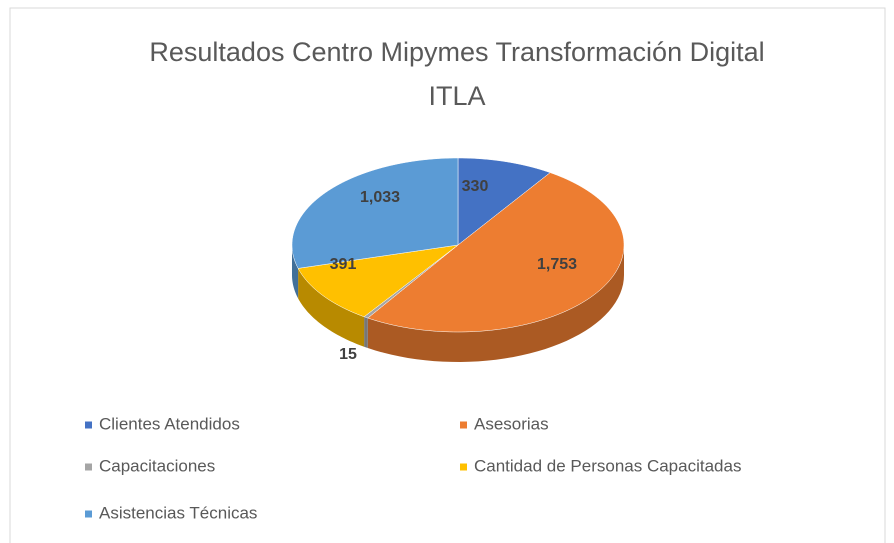  What do you see at coordinates (475, 186) in the screenshot?
I see `data-label: 330` at bounding box center [475, 186].